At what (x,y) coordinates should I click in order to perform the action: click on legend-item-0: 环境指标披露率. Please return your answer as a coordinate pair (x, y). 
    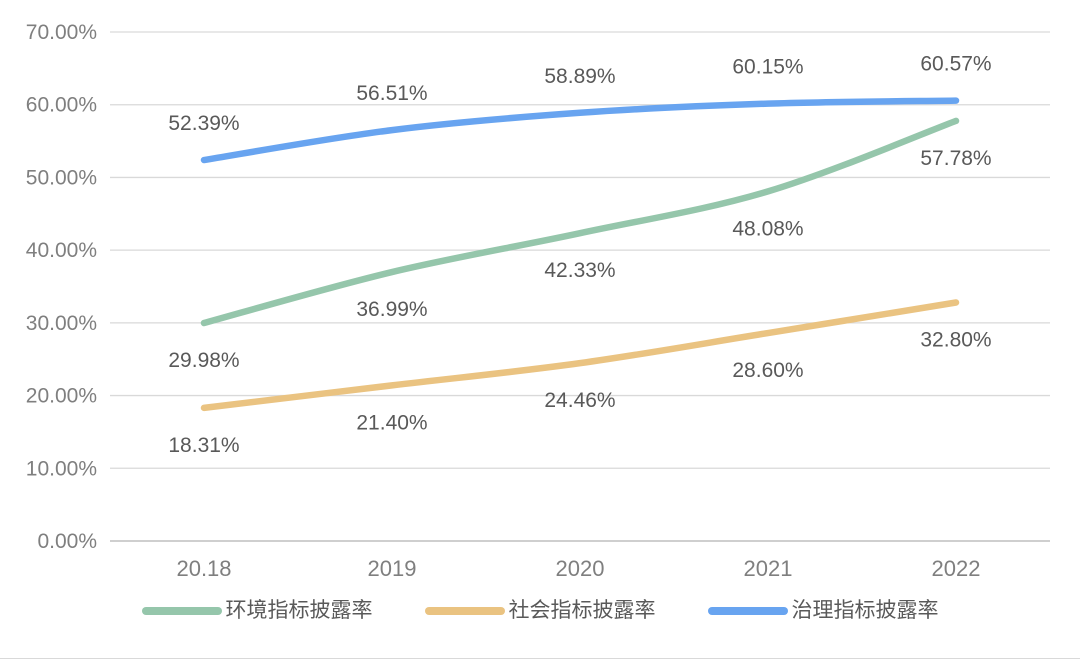
    Looking at the image, I should click on (257, 611).